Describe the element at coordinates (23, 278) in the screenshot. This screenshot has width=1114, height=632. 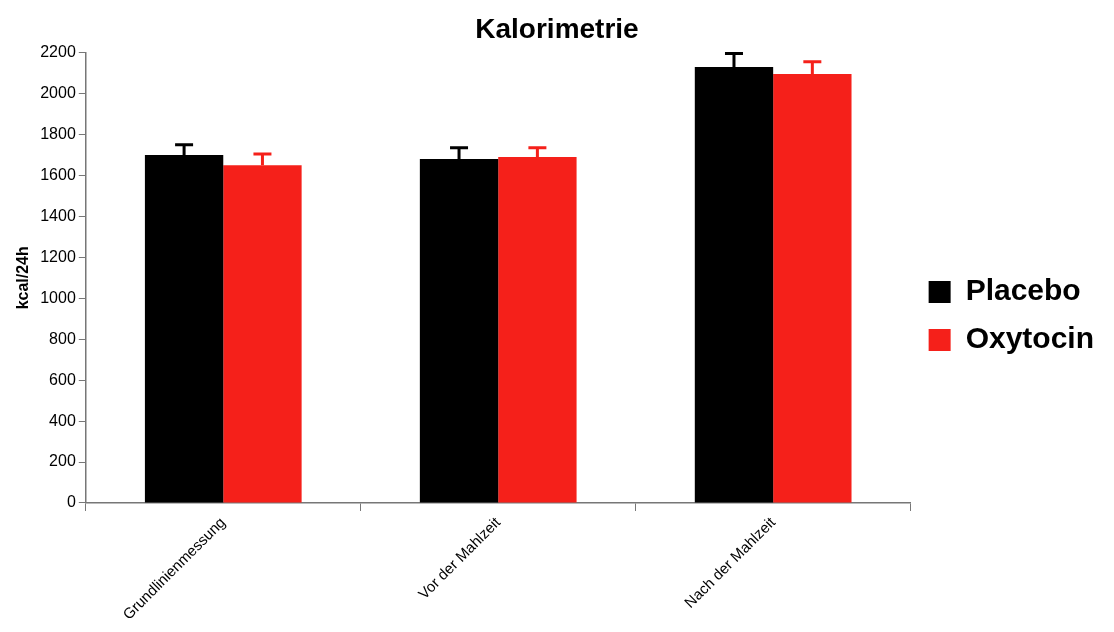
I see `y-axis-title: kcal/24h` at that location.